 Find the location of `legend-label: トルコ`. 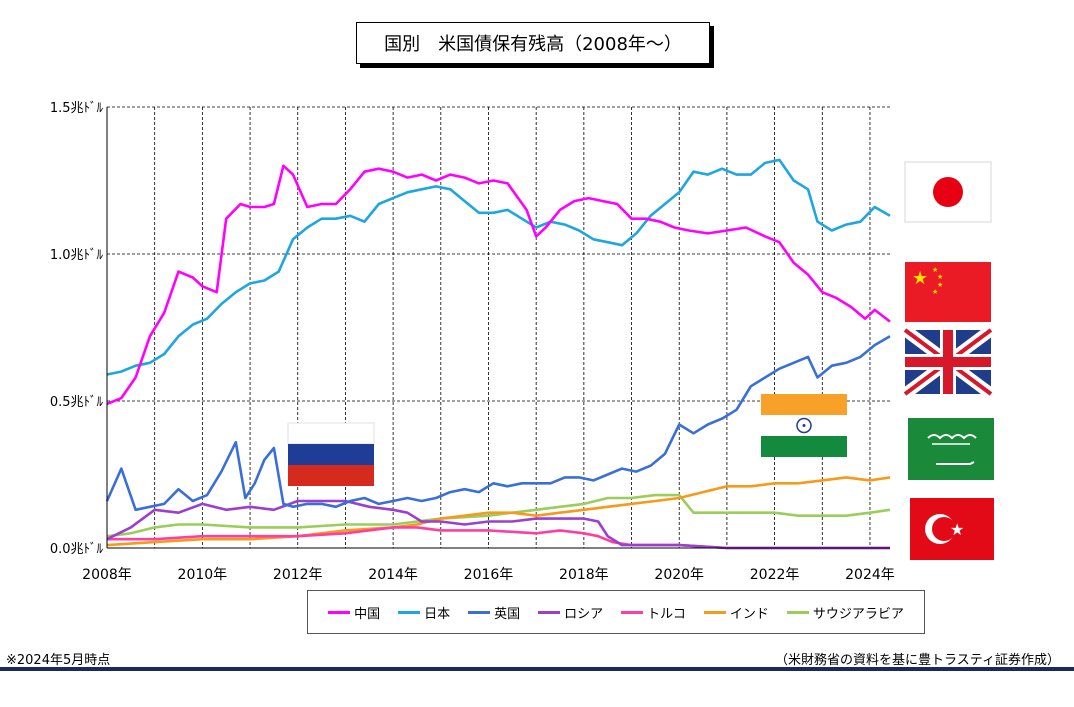

legend-label: トルコ is located at coordinates (666, 614).